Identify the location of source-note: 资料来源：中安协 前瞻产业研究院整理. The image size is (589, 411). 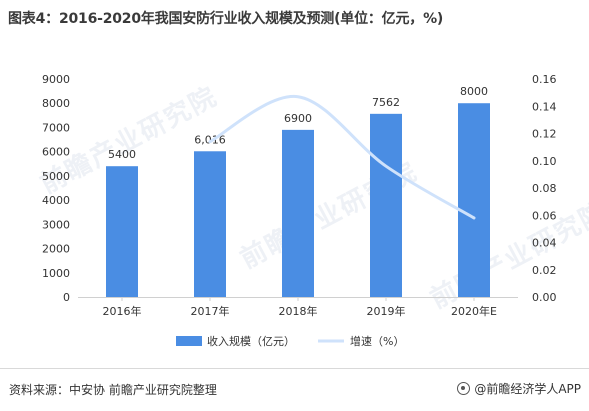
(113, 390).